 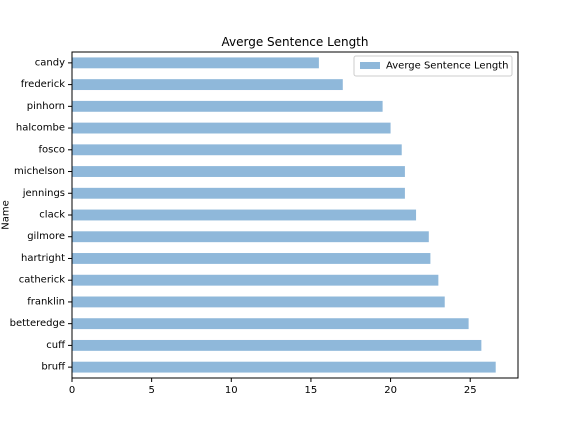 I want to click on y-tick-label: candy, so click(x=50, y=62).